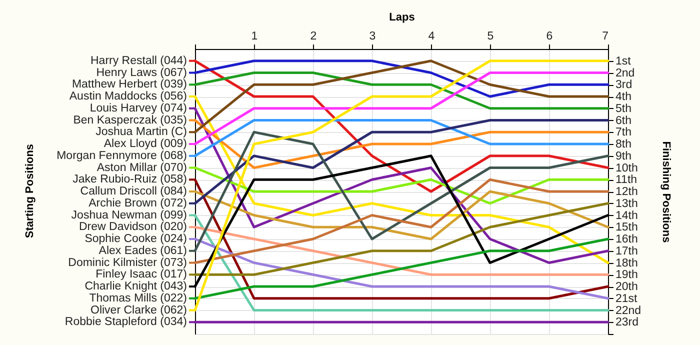 The width and height of the screenshot is (700, 345). Describe the element at coordinates (138, 203) in the screenshot. I see `legend-label: Archie Brown (072)` at that location.